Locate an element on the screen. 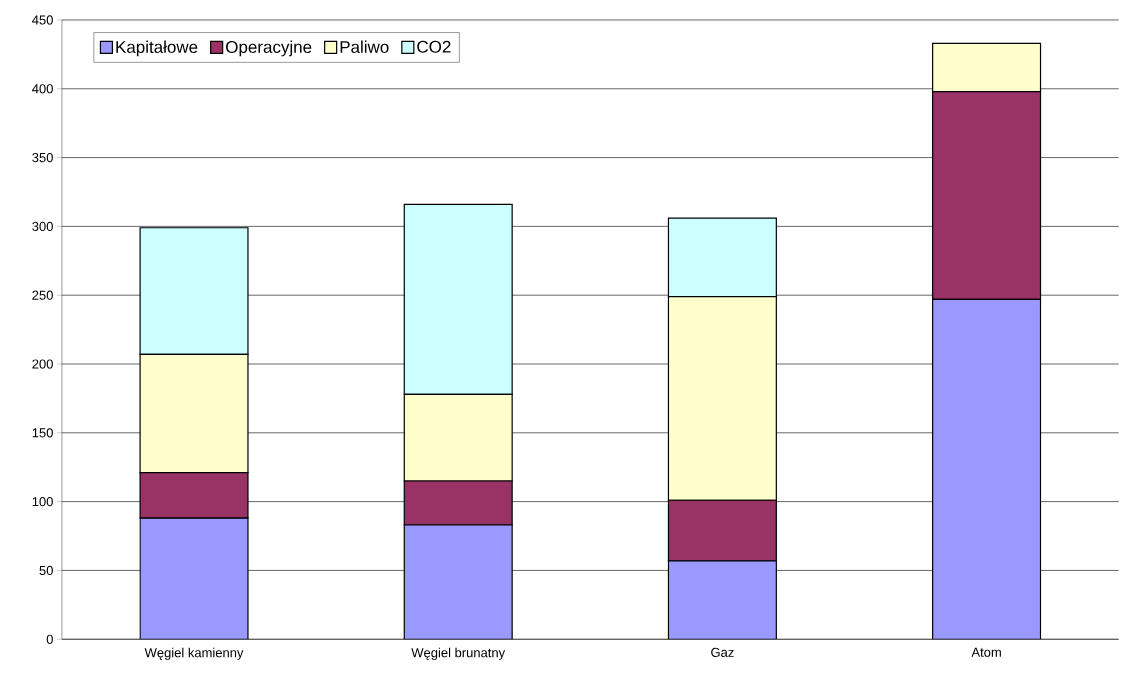 This screenshot has width=1122, height=681. y-tick-label: 400 is located at coordinates (42, 89).